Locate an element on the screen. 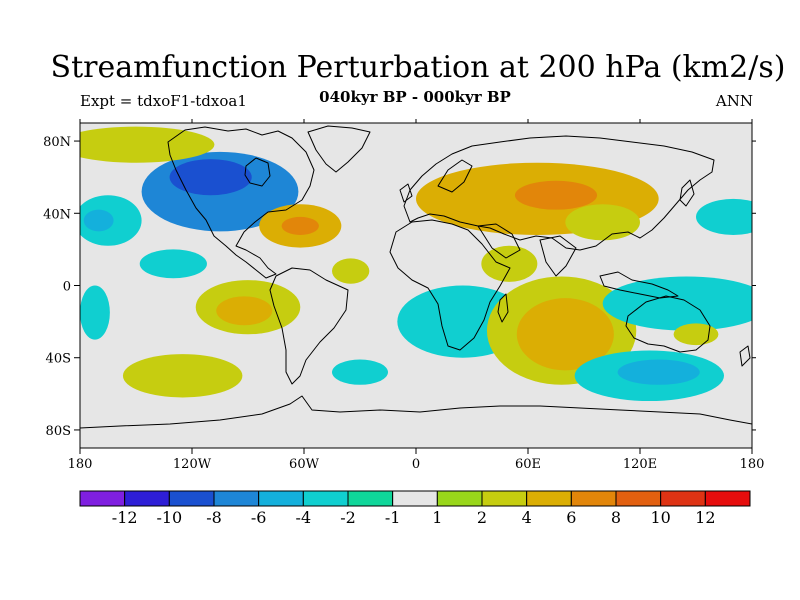  colorbar-label: 10 is located at coordinates (660, 517).